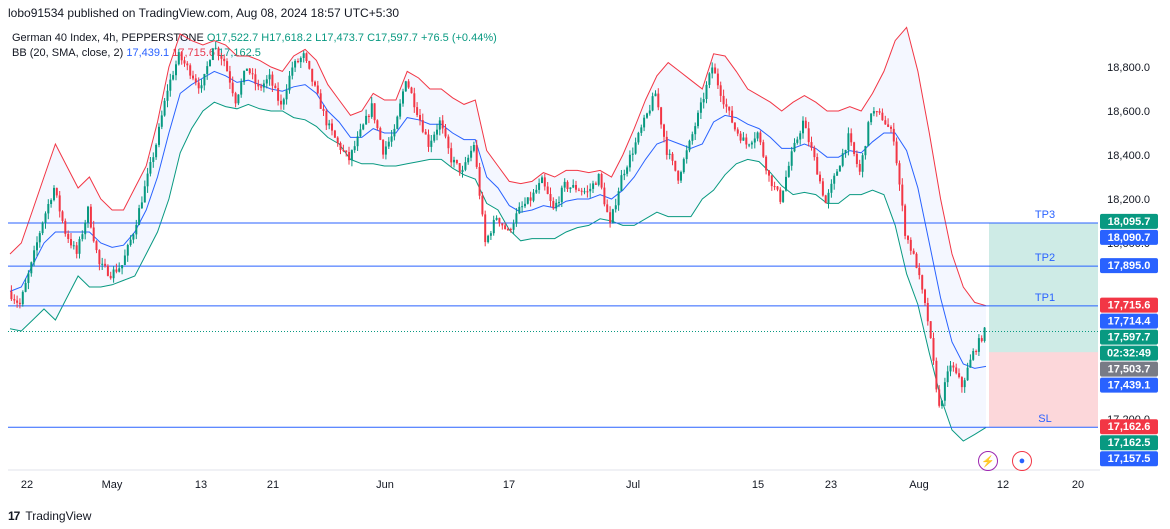 This screenshot has height=529, width=1170. Describe the element at coordinates (108, 38) in the screenshot. I see `symbol-name: German 40 Index, 4h, PEPPERSTONE` at that location.